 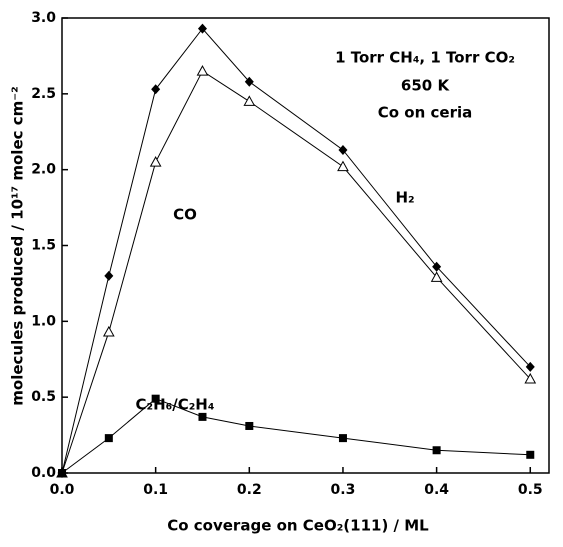 I want to click on series-label: CO, so click(x=185, y=215).